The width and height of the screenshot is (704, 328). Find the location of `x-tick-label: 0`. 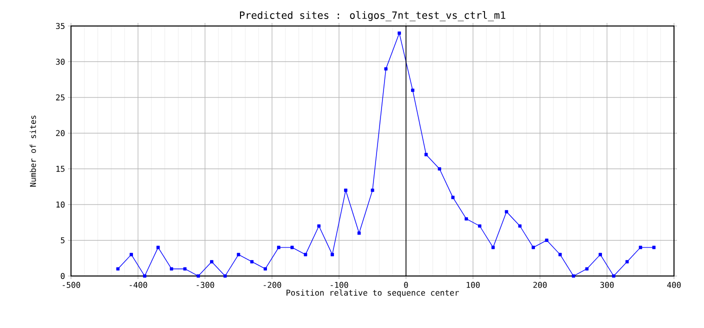

x-tick-label: 0 is located at coordinates (406, 285).